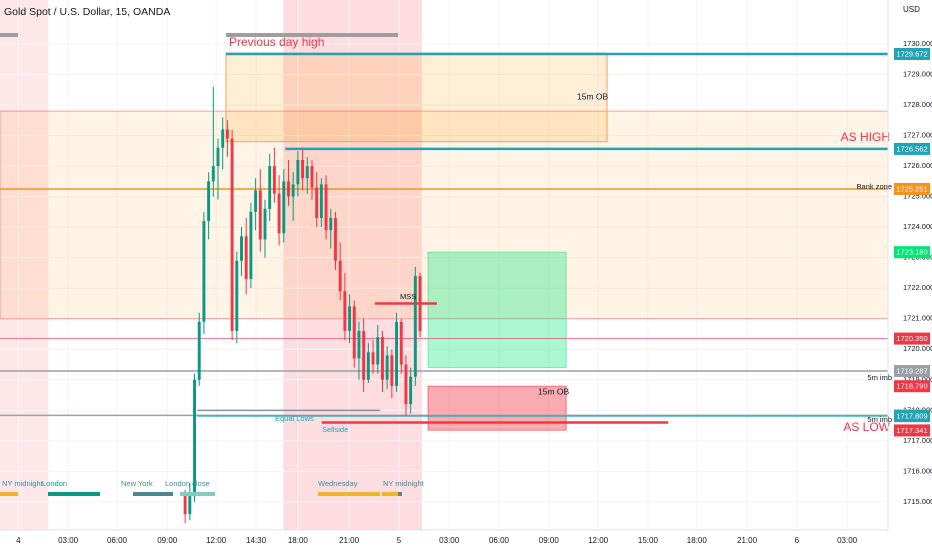  Describe the element at coordinates (911, 386) in the screenshot. I see `price-tag-label: 1718.790` at that location.